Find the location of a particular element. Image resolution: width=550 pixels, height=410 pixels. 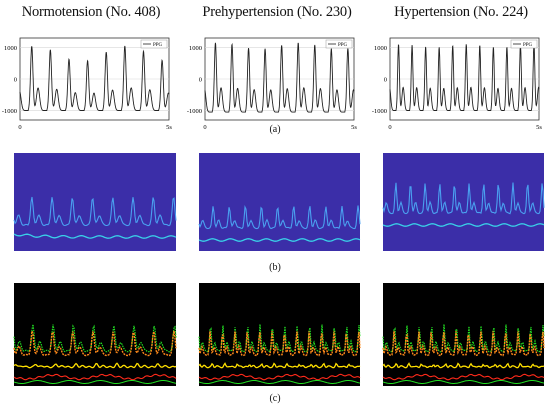

video-frame-c-hypertension is located at coordinates (463, 334).